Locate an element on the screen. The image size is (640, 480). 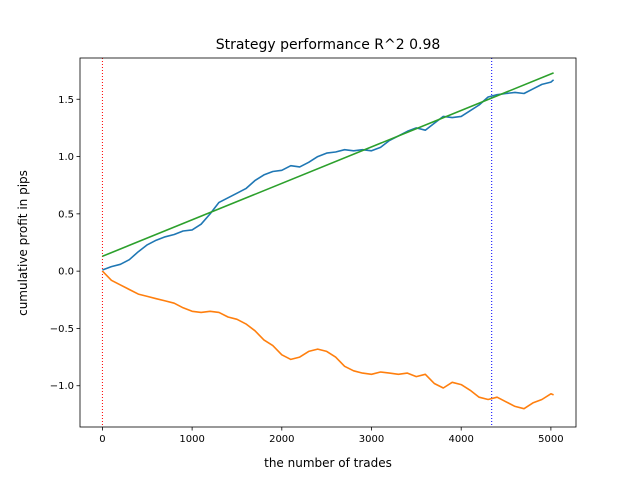
y-tick-label: 0.5 is located at coordinates (66, 214).